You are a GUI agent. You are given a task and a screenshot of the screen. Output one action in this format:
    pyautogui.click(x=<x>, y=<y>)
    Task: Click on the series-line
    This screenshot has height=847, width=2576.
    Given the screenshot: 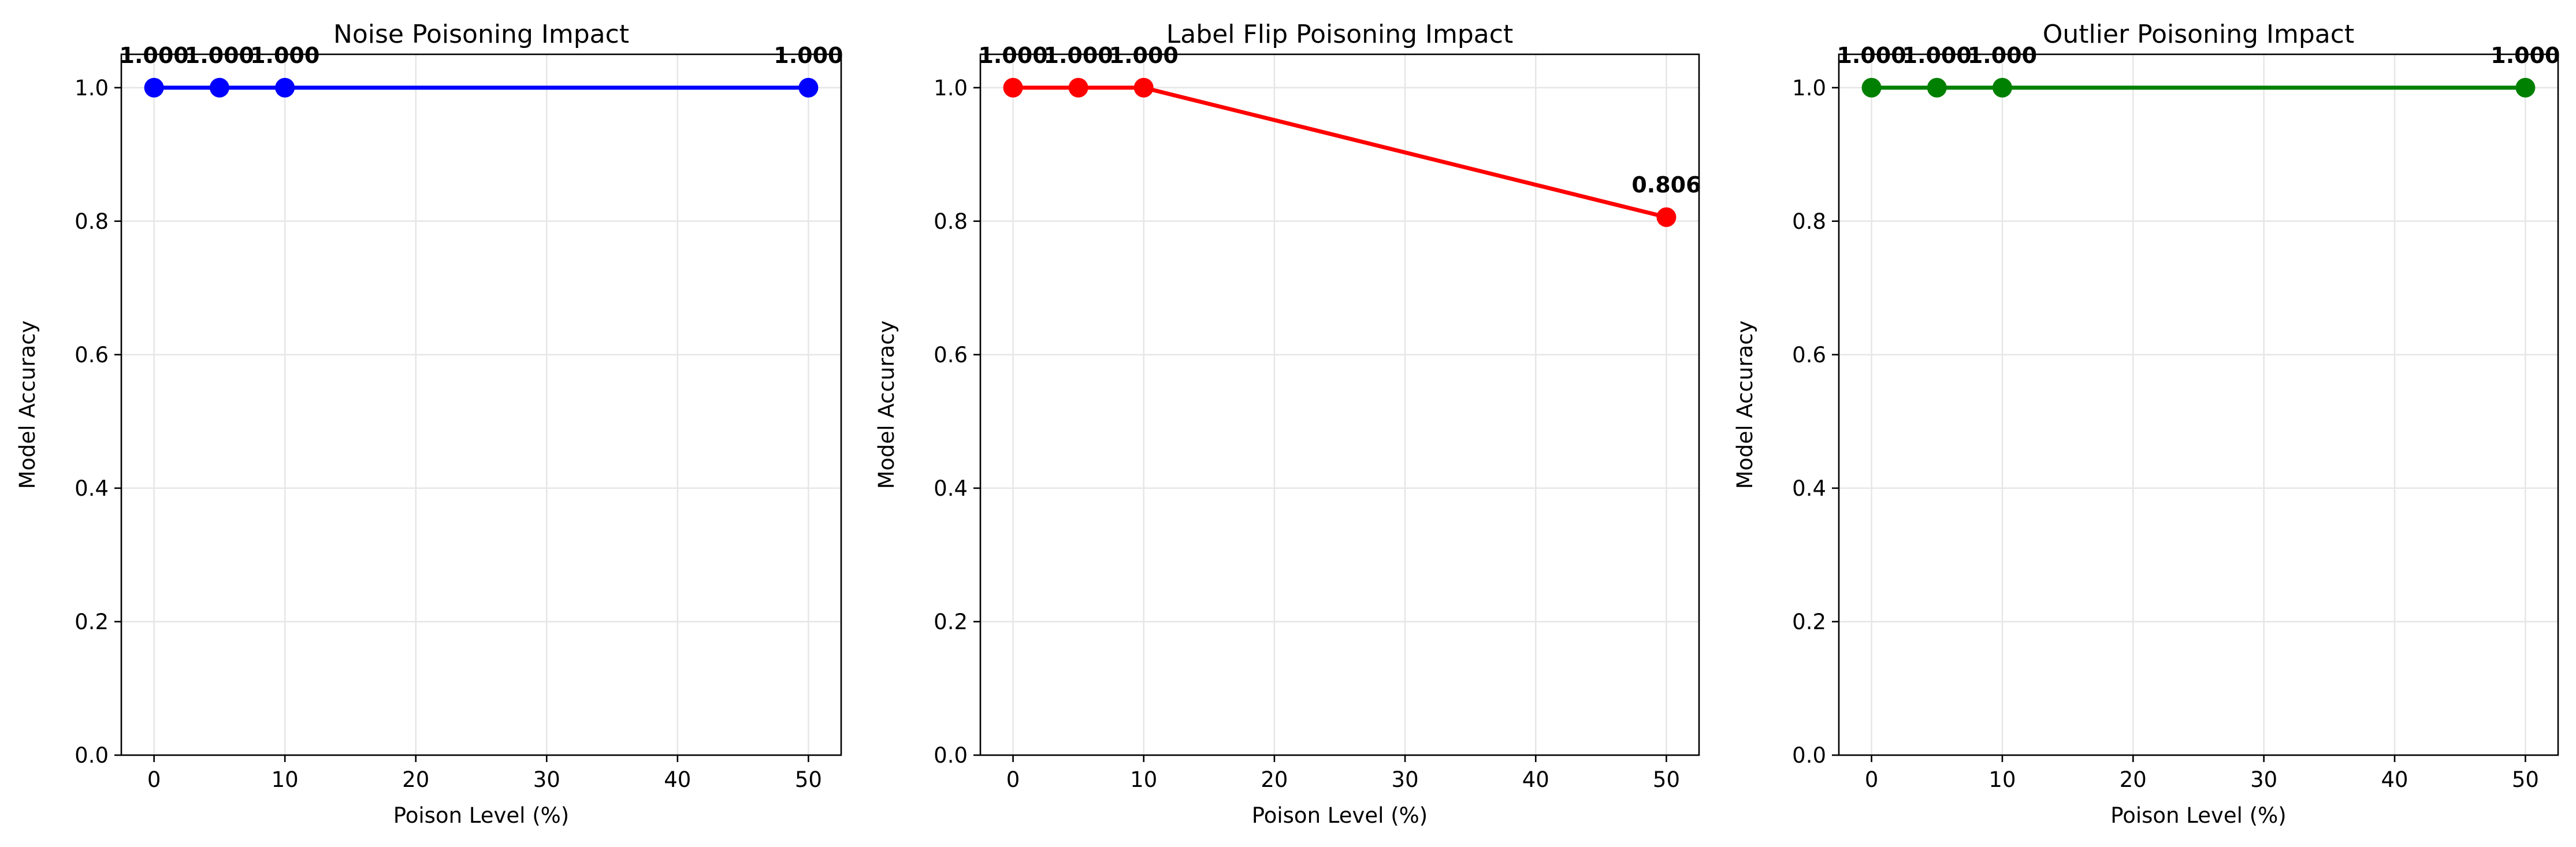 What is the action you would take?
    pyautogui.click(x=1340, y=153)
    